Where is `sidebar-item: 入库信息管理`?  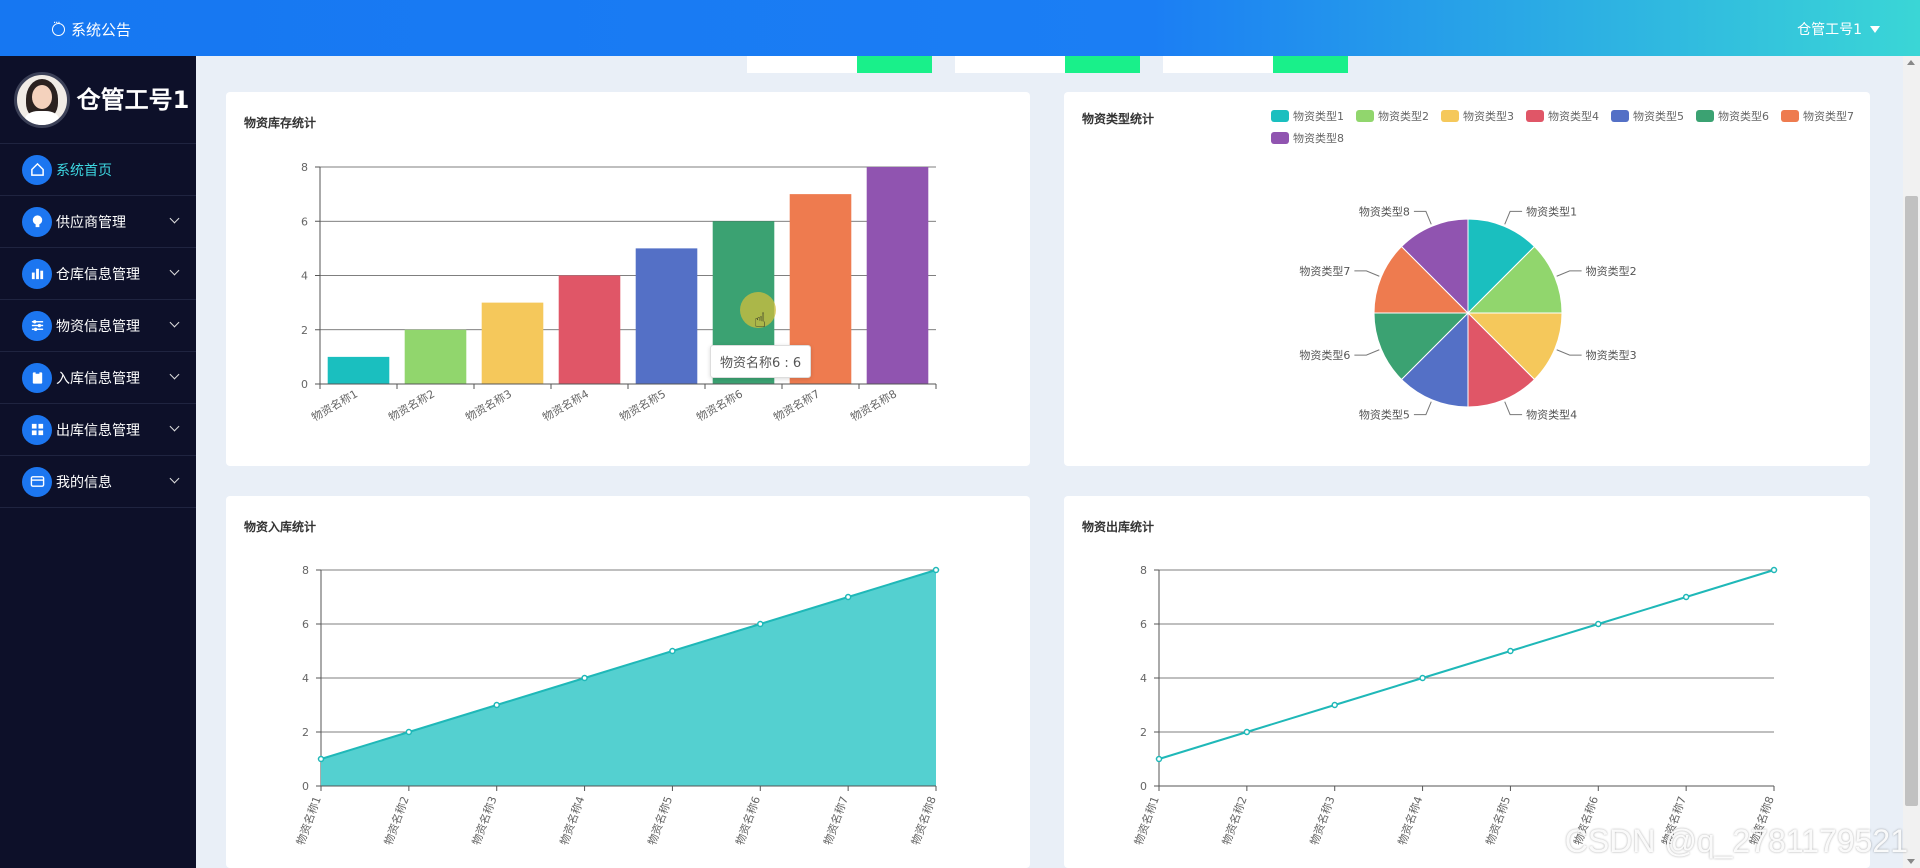
sidebar-item: 入库信息管理 is located at coordinates (98, 378).